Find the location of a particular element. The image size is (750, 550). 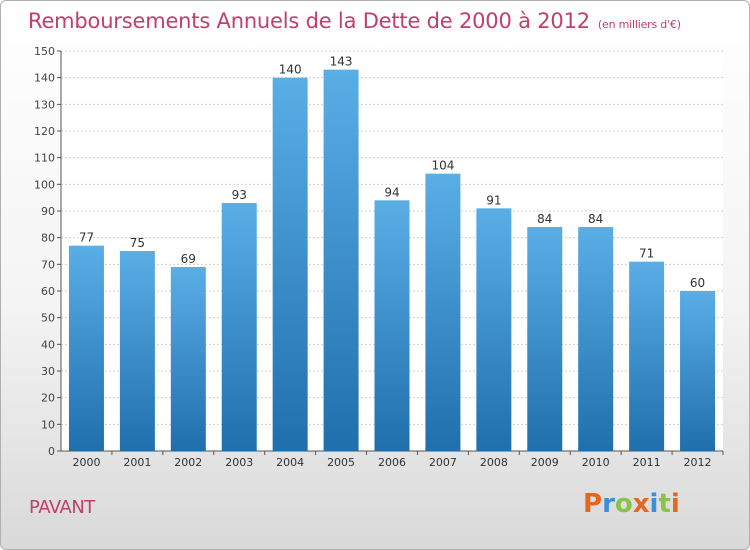

x-tick-label: 2003 is located at coordinates (239, 462).